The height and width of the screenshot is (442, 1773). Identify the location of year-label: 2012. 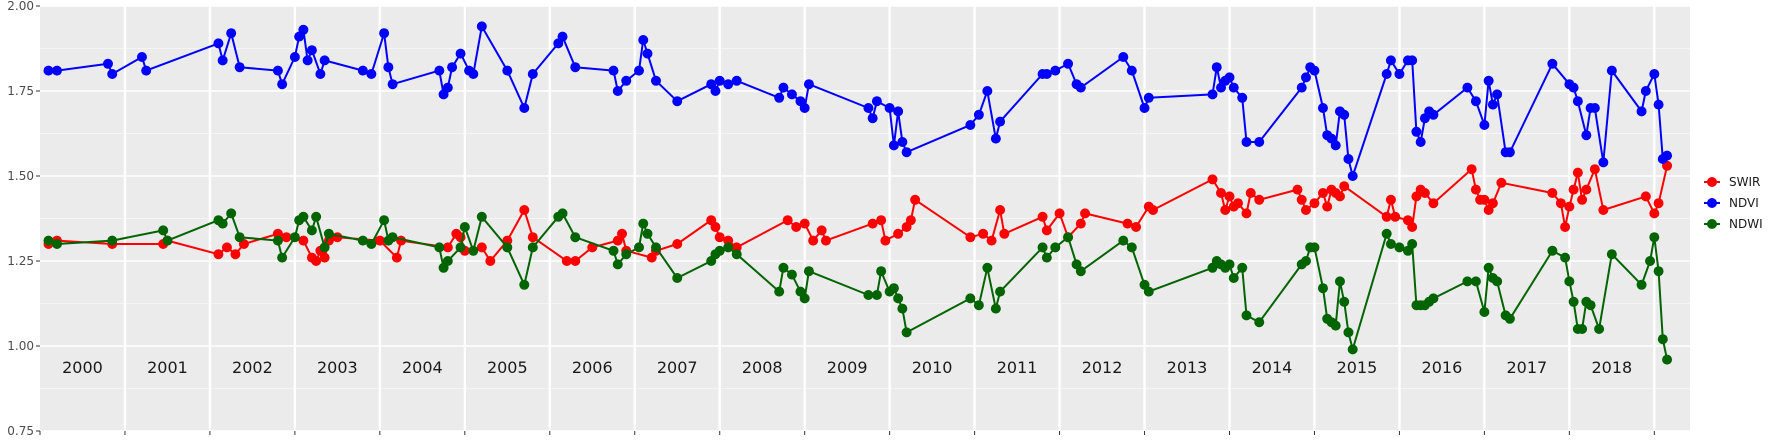
(1102, 367).